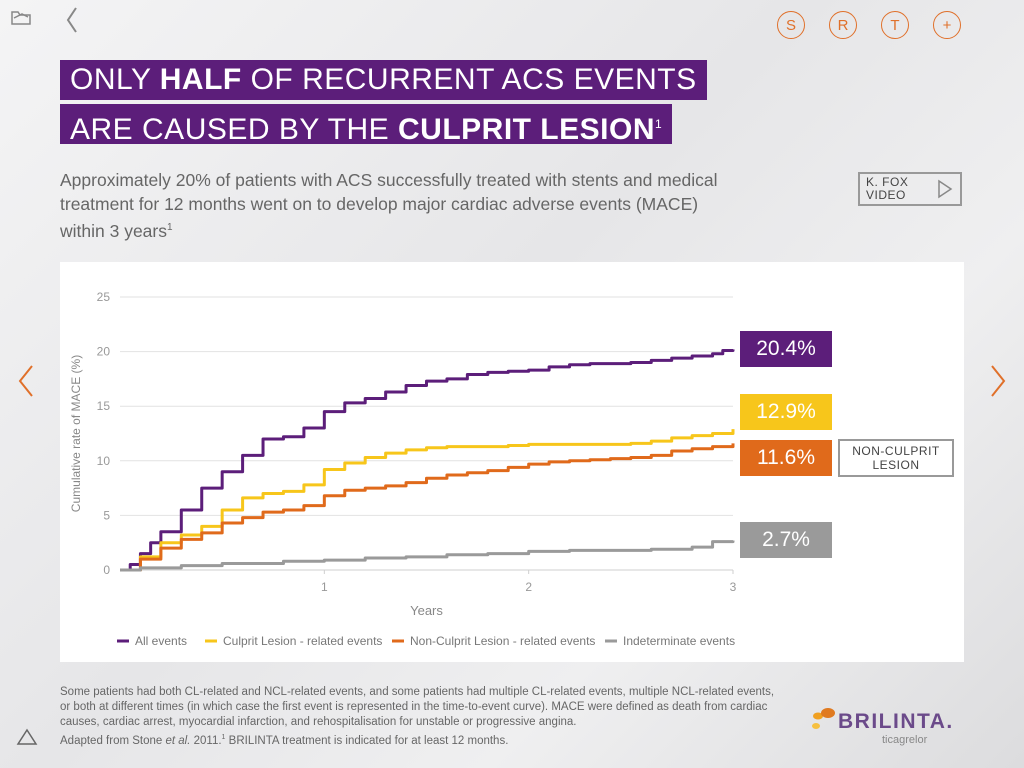  Describe the element at coordinates (426, 610) in the screenshot. I see `x-axis-label: Years` at that location.